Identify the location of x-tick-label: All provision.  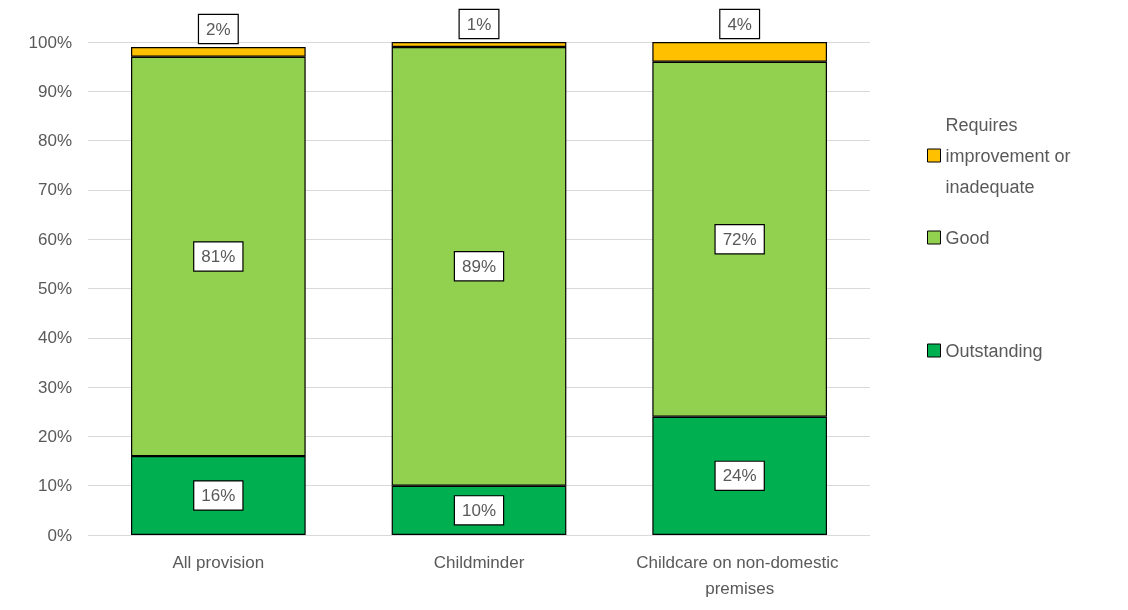
(218, 562).